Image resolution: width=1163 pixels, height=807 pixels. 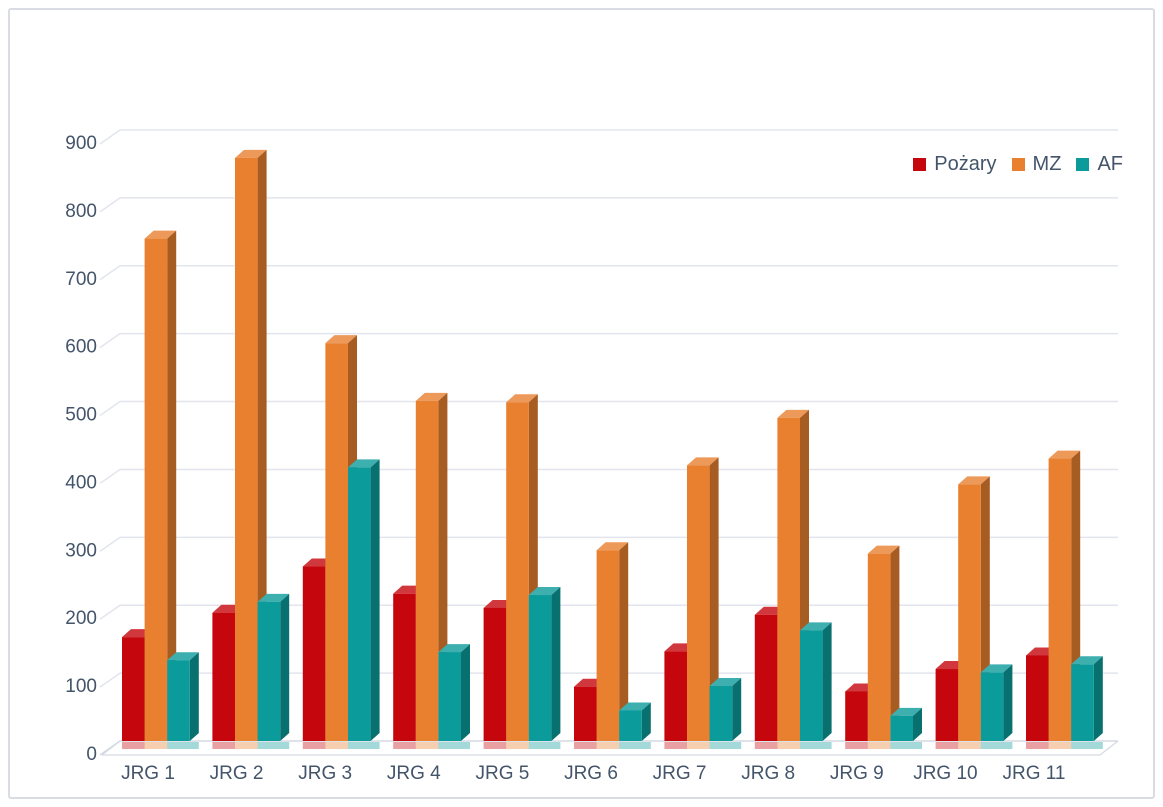 I want to click on legend-item-mz: MZ, so click(x=1036, y=164).